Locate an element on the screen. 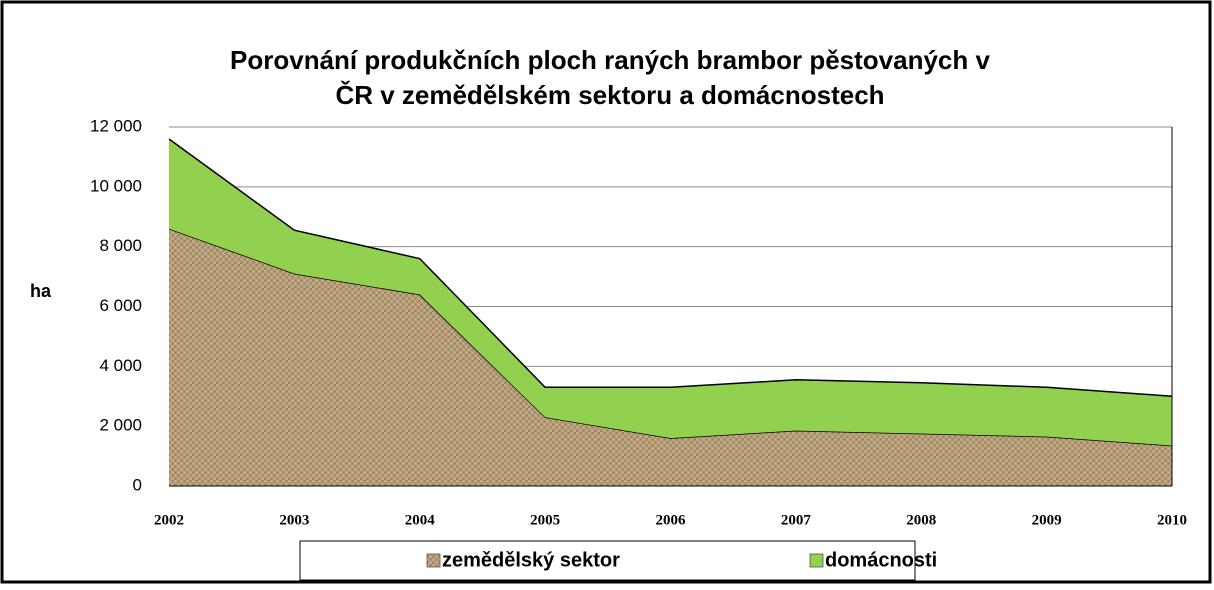  y-tick-label: 8 000 is located at coordinates (120, 245).